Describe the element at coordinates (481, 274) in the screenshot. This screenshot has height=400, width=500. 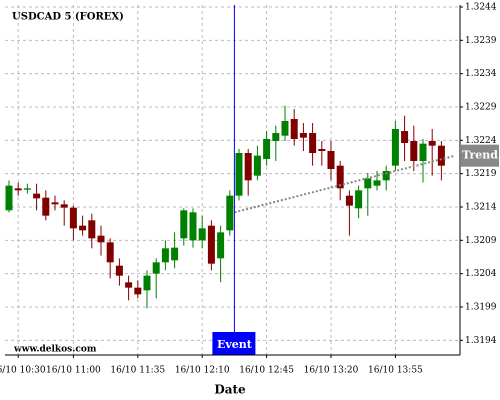
I see `y-tick-label: 1.3204` at that location.